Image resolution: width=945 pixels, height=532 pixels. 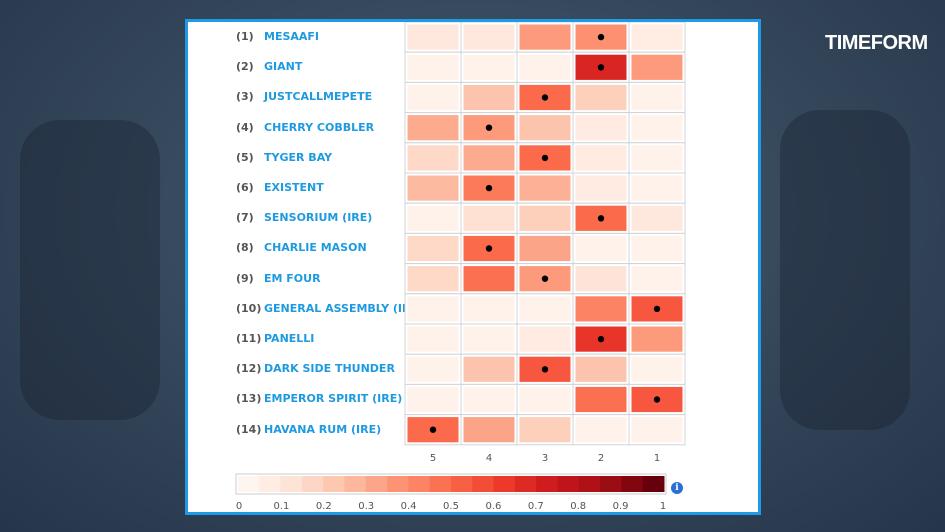 What do you see at coordinates (245, 187) in the screenshot?
I see `runner-number: (6)` at bounding box center [245, 187].